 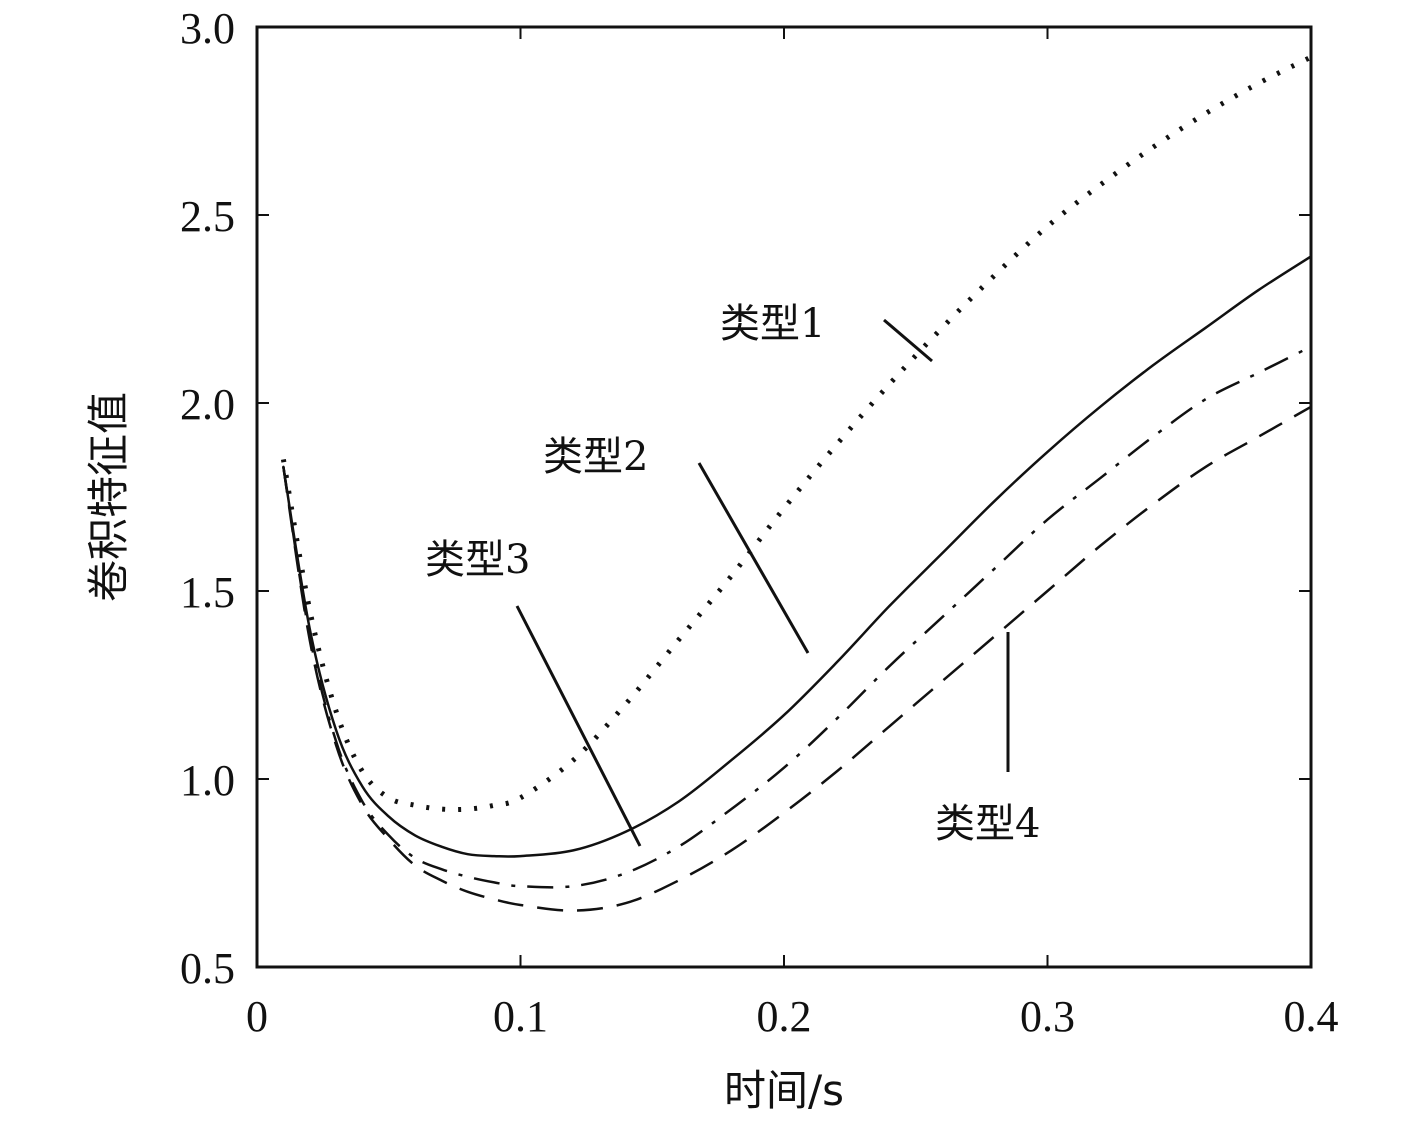 I want to click on x-tick-label: 0.2, so click(x=784, y=1016).